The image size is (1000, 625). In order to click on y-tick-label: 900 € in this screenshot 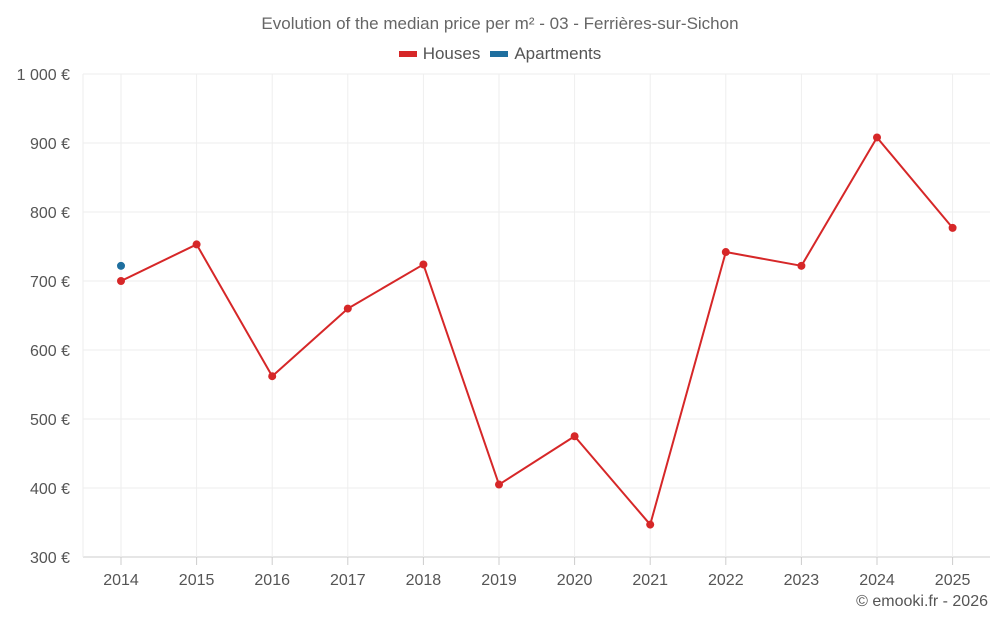, I will do `click(50, 144)`.